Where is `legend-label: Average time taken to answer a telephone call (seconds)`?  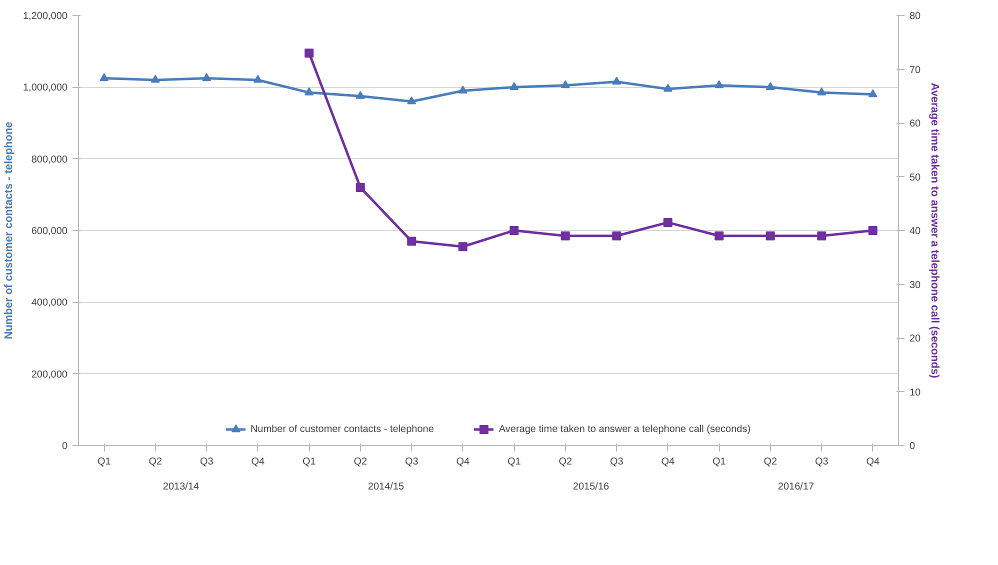 legend-label: Average time taken to answer a telephone call (seconds) is located at coordinates (624, 429).